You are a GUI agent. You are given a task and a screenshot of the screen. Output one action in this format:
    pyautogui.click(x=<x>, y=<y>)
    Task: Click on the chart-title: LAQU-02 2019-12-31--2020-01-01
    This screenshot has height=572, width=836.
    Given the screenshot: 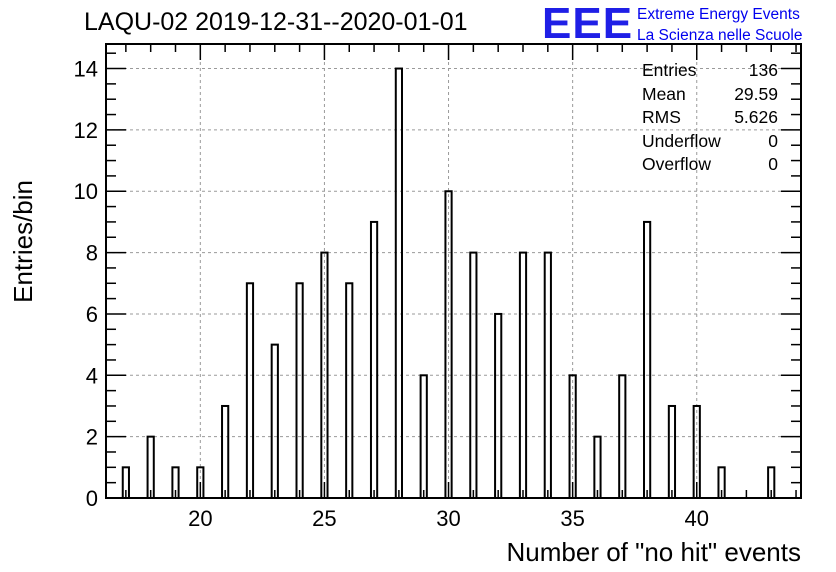 What is the action you would take?
    pyautogui.click(x=276, y=22)
    